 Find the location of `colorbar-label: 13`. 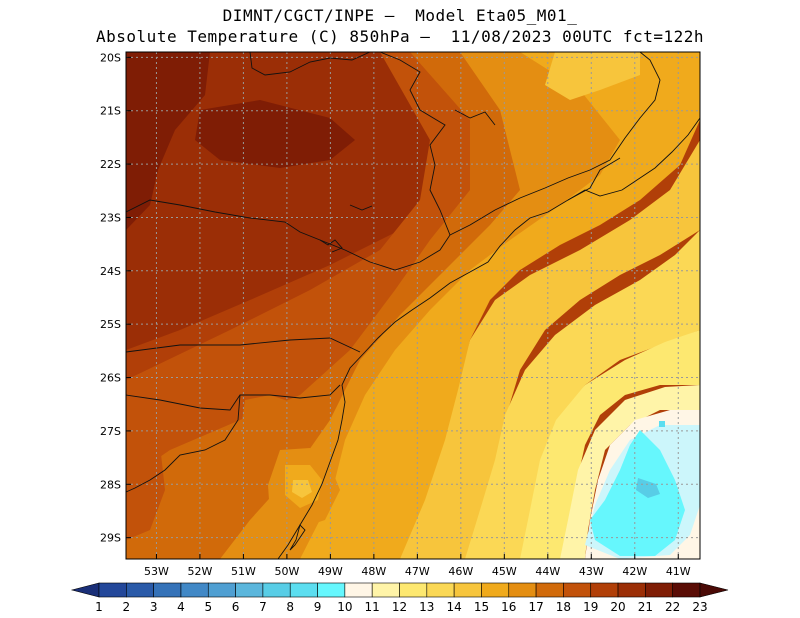

colorbar-label: 13 is located at coordinates (426, 607).